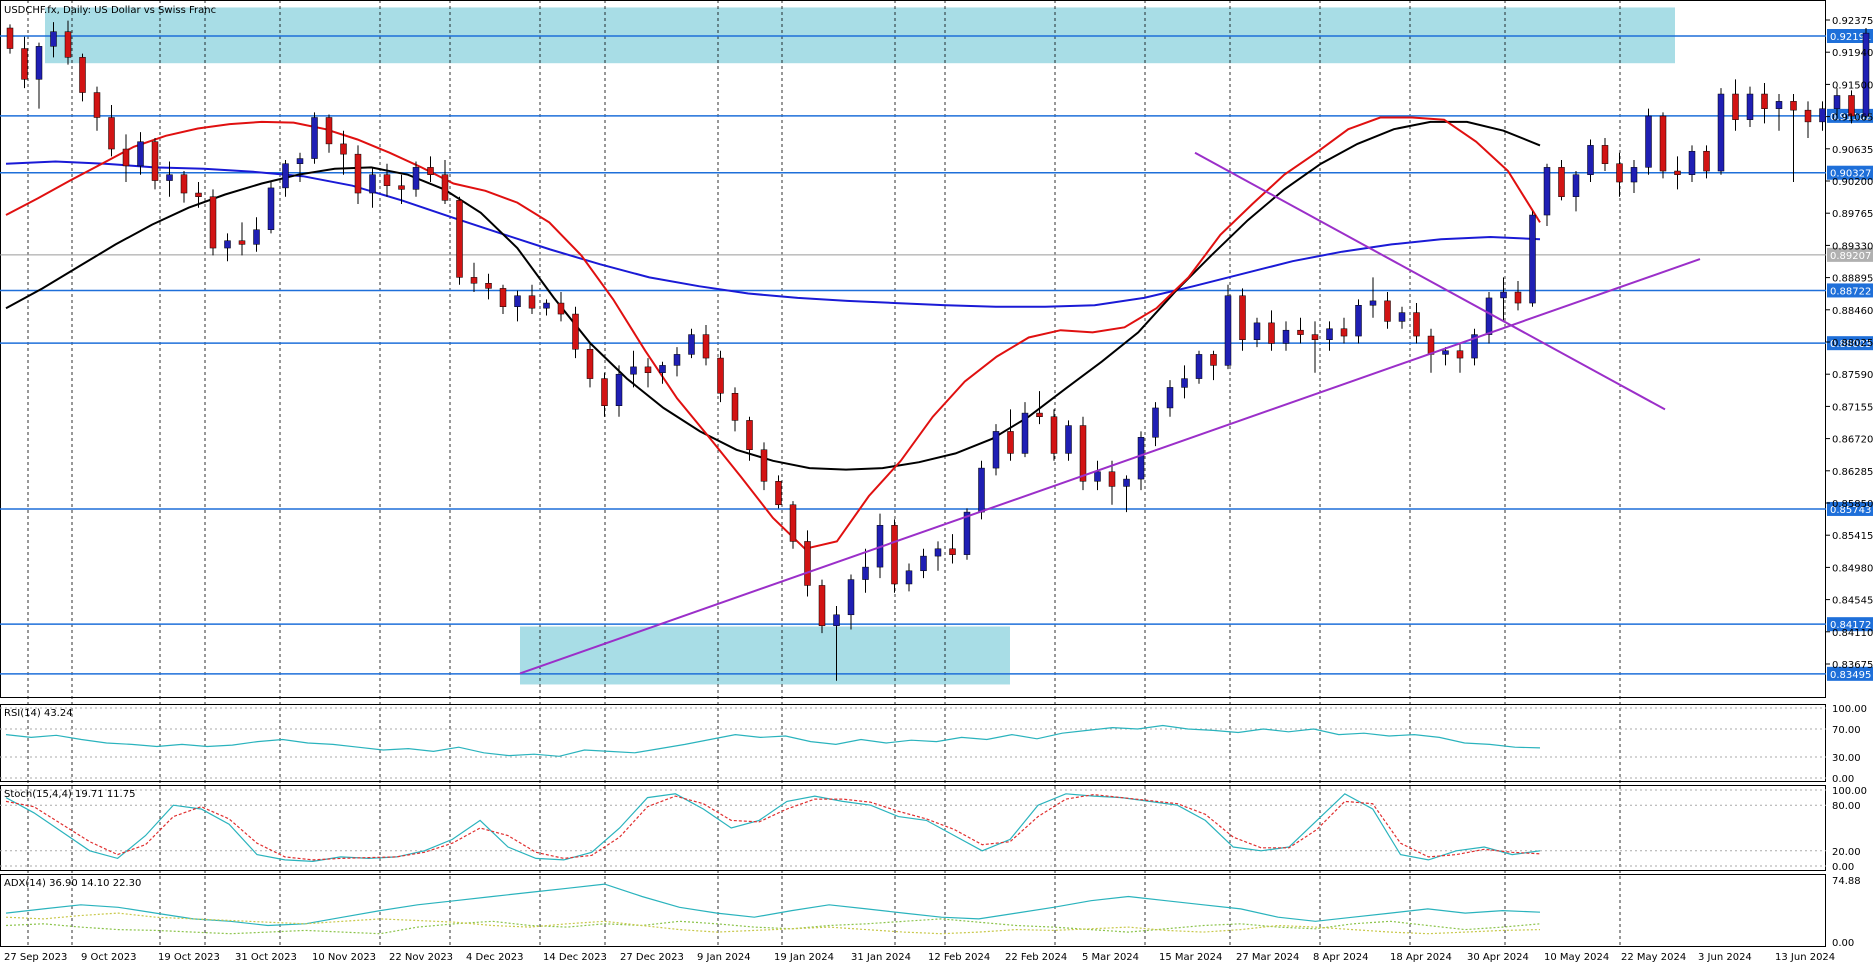 The image size is (1875, 969). Describe the element at coordinates (913, 743) in the screenshot. I see `rsi-panel` at that location.